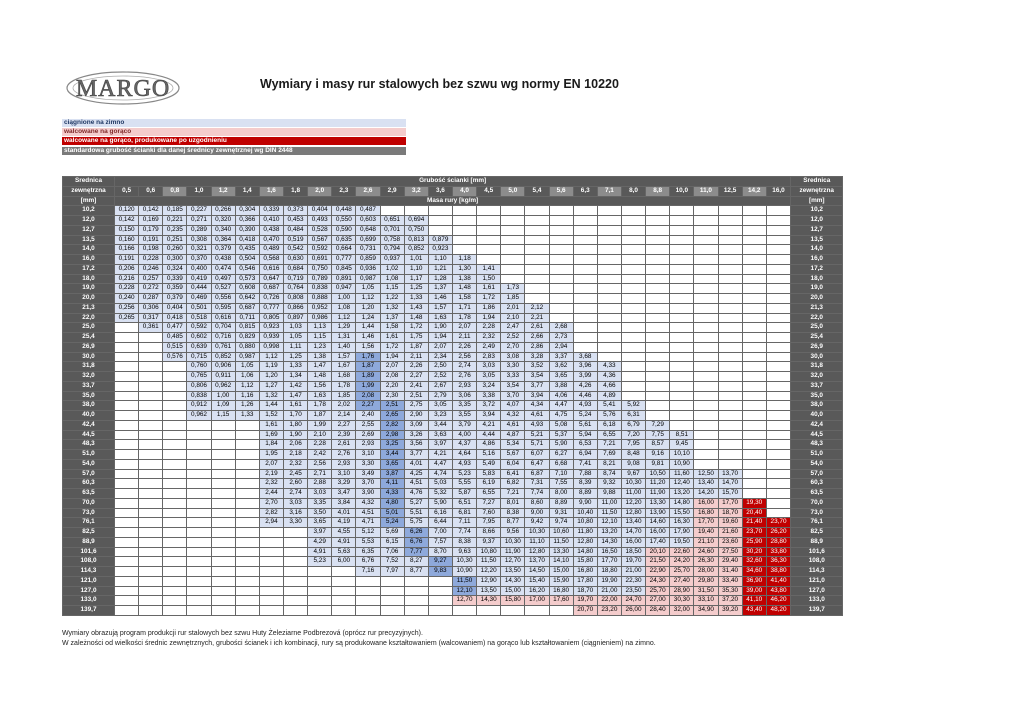 This screenshot has width=1024, height=725. Describe the element at coordinates (489, 405) in the screenshot. I see `mass-cell: 3,72` at that location.